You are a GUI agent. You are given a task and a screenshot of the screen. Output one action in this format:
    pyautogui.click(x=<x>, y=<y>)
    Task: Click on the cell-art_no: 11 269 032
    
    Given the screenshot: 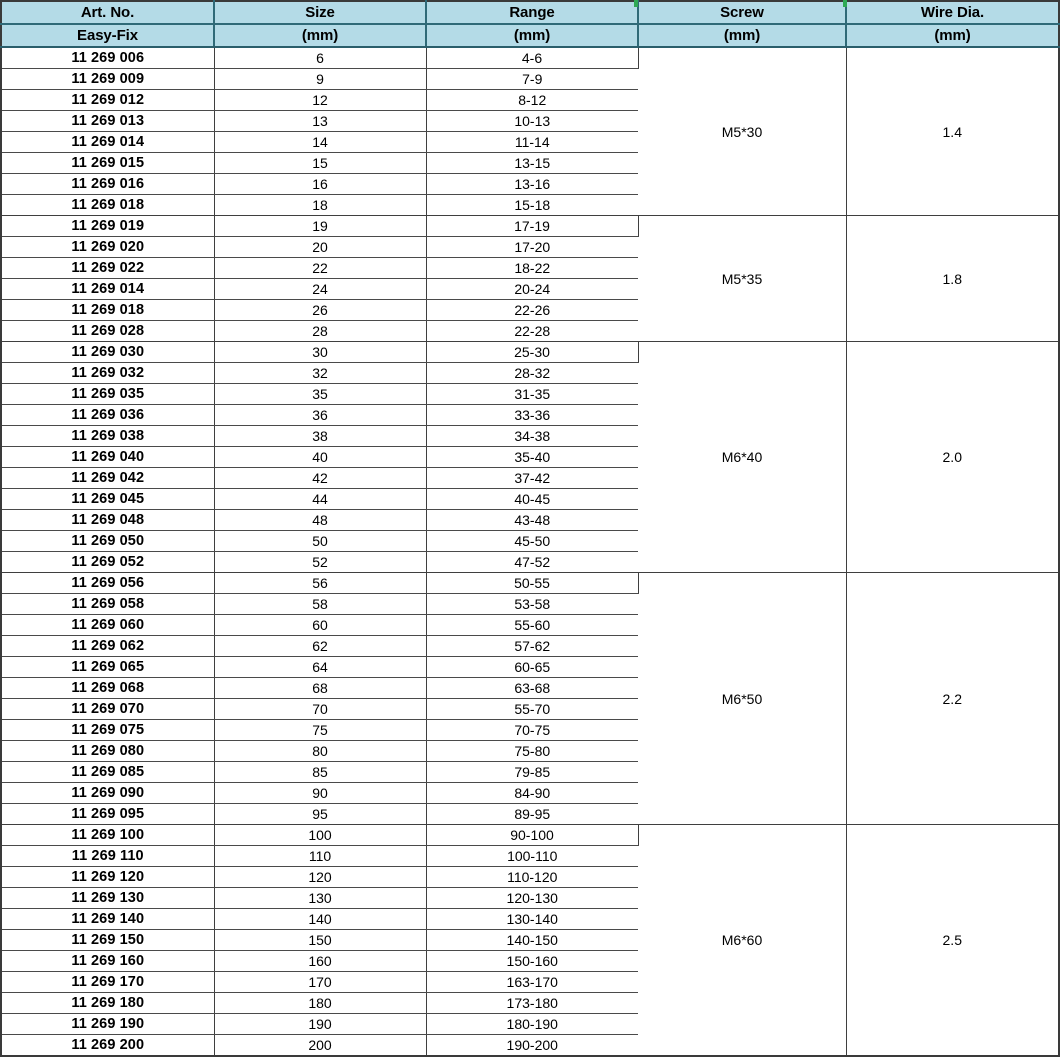 What is the action you would take?
    pyautogui.click(x=108, y=373)
    